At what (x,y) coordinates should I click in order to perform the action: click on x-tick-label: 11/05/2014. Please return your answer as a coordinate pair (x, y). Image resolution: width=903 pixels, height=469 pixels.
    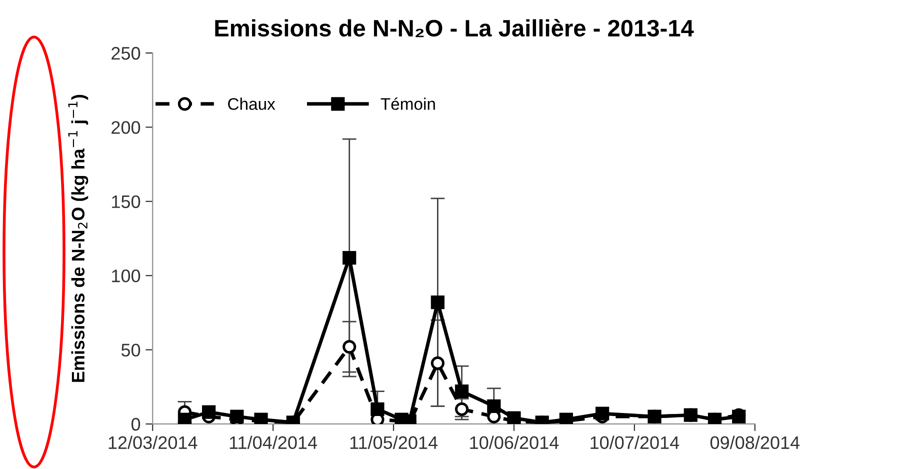
    Looking at the image, I should click on (394, 443).